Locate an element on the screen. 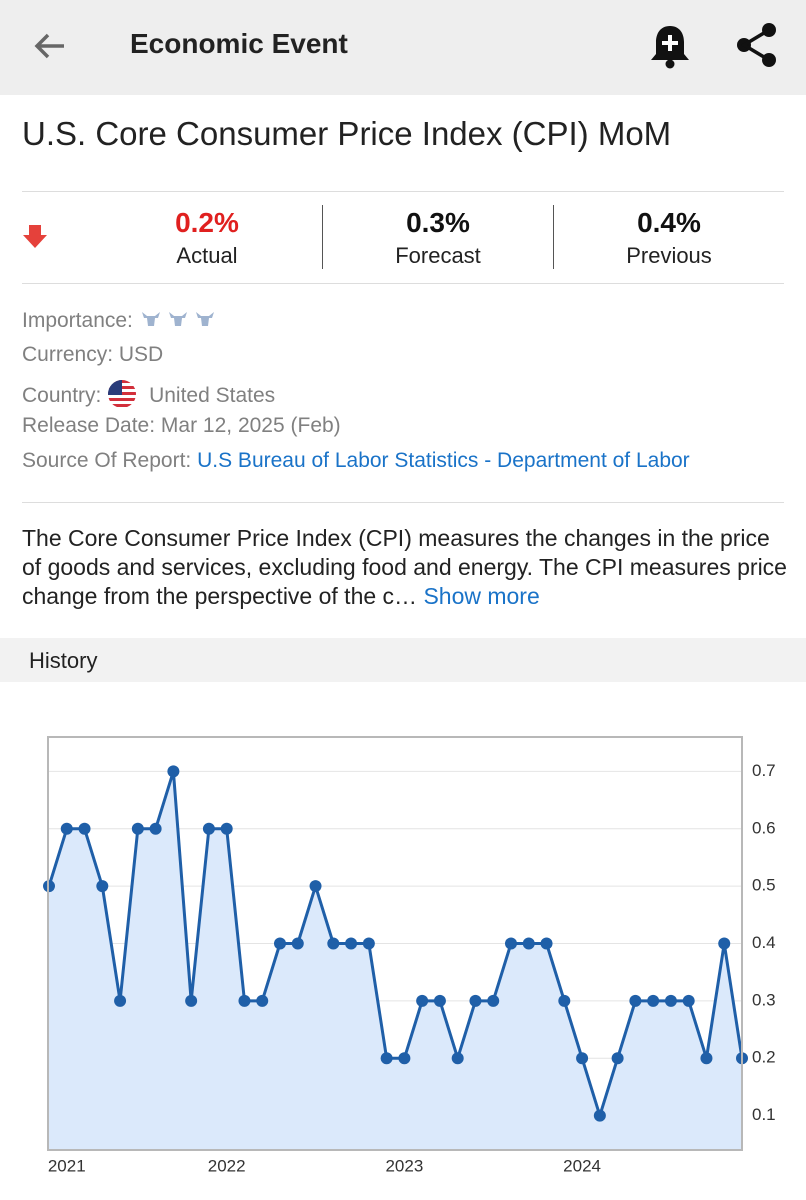 This screenshot has width=806, height=1200. x-tick-label: 2021 is located at coordinates (67, 1165).